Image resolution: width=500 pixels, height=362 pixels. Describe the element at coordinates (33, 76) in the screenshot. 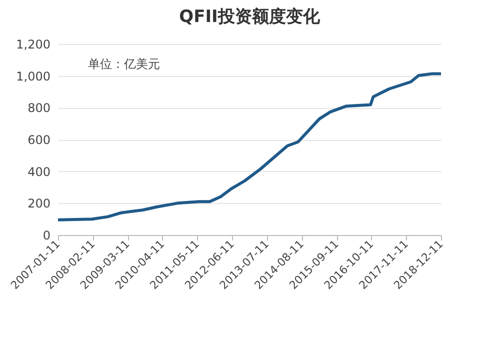

I see `y-tick-label: 1,000` at that location.